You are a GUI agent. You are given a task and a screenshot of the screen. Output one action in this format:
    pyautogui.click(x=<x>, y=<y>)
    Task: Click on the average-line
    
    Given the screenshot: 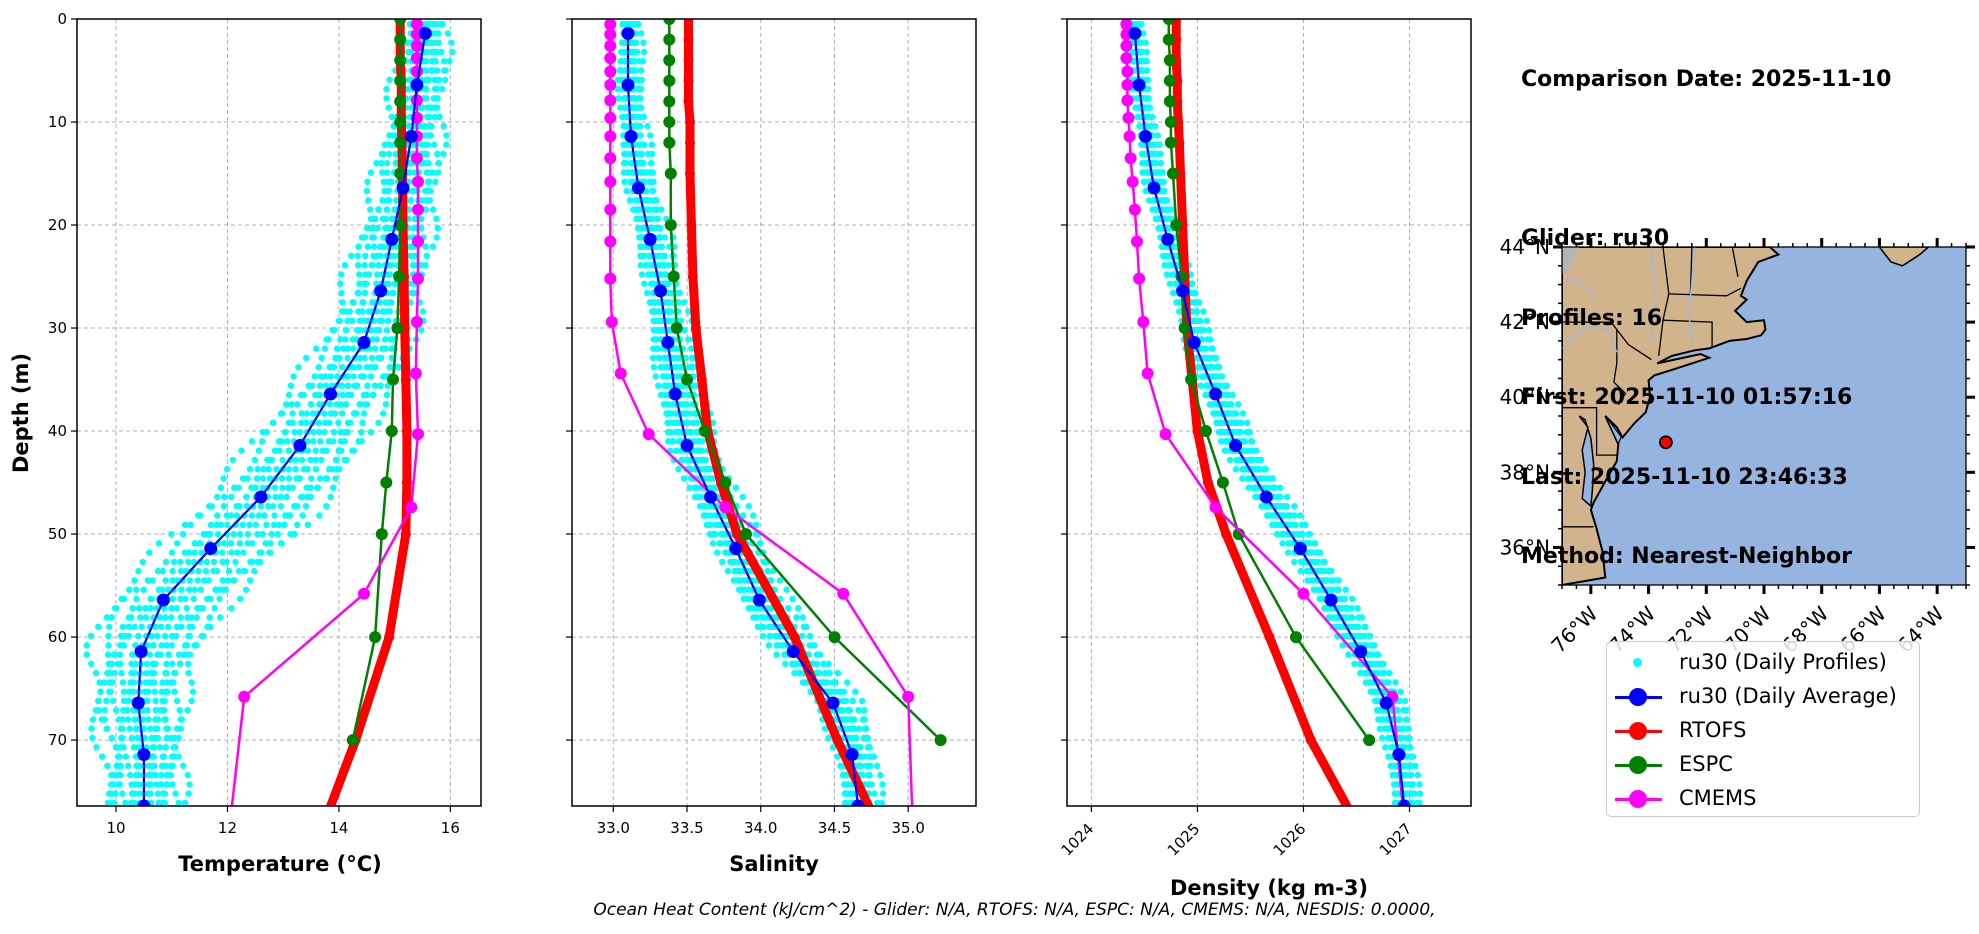 What is the action you would take?
    pyautogui.click(x=1269, y=419)
    